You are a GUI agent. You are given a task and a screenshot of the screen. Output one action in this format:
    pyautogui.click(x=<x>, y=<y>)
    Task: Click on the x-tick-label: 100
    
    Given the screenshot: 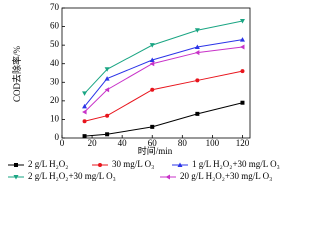 What is the action you would take?
    pyautogui.click(x=213, y=143)
    